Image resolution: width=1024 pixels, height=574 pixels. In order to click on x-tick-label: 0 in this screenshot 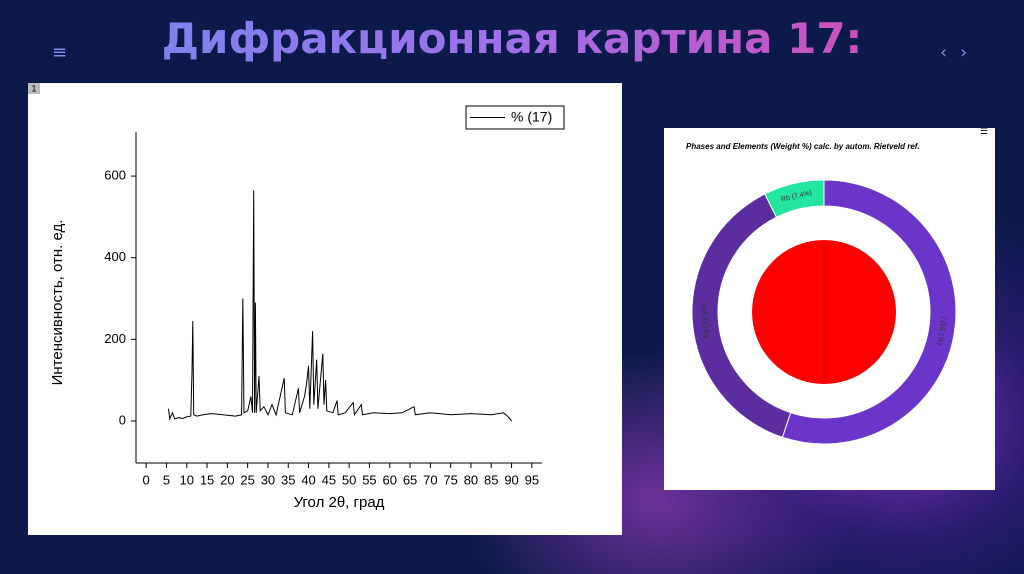, I will do `click(146, 479)`.